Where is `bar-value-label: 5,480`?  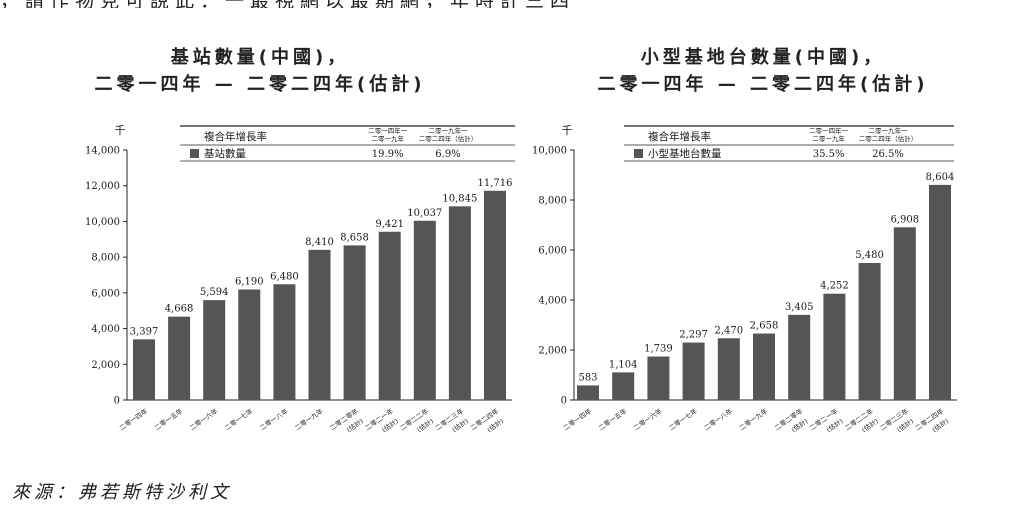
bar-value-label: 5,480 is located at coordinates (869, 255).